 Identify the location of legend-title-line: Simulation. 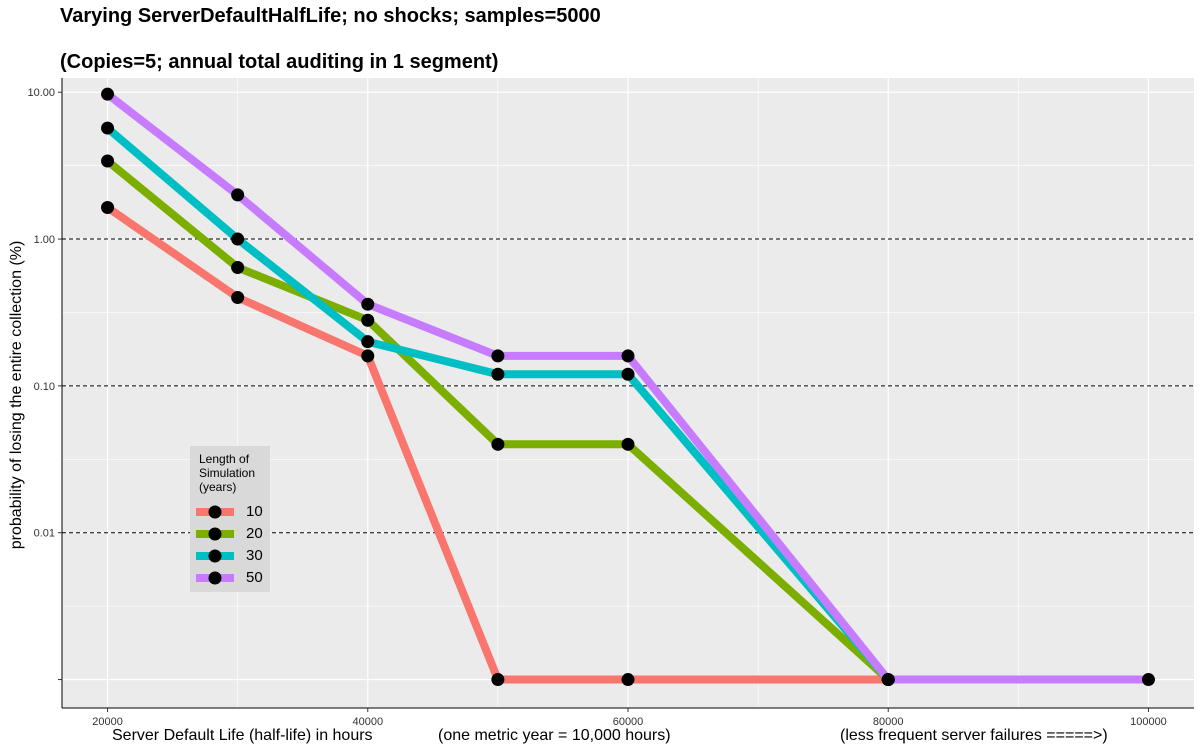
(227, 473).